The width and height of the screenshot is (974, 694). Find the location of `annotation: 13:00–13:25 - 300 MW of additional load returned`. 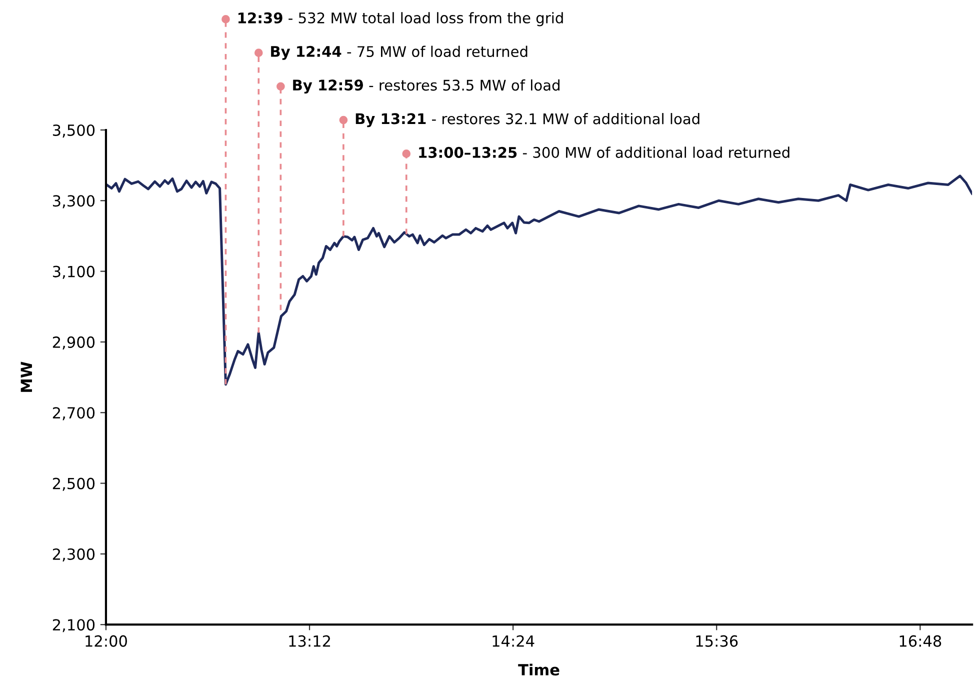

annotation: 13:00–13:25 - 300 MW of additional load returned is located at coordinates (604, 152).